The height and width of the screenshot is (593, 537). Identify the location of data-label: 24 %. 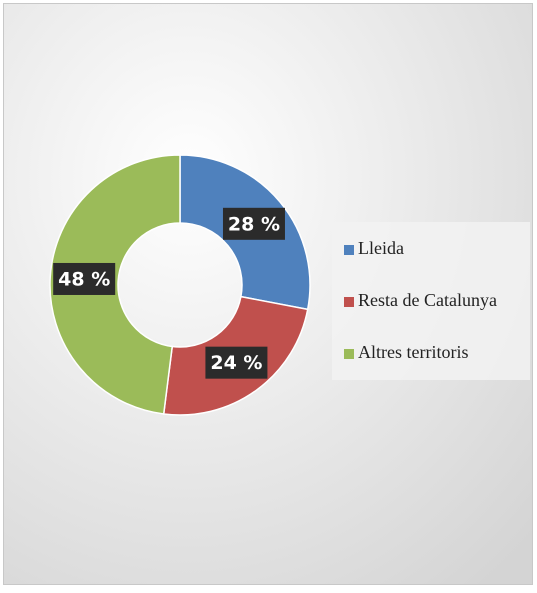
(236, 363).